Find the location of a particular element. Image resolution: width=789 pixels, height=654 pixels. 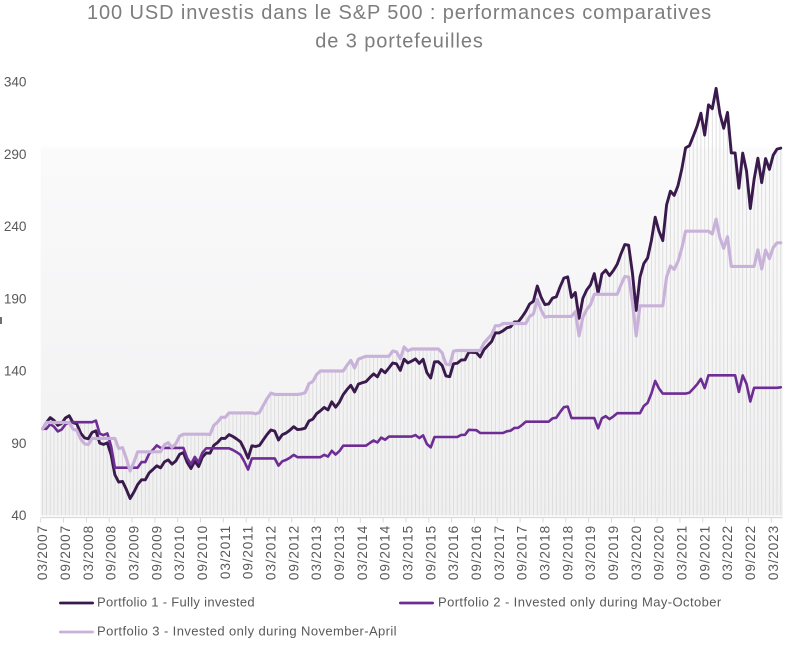

svg-text: 03/2015 is located at coordinates (408, 552).